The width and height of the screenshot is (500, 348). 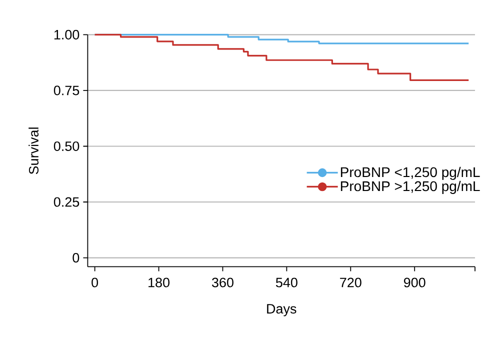 I want to click on y-tick-label: 0.50, so click(x=67, y=146).